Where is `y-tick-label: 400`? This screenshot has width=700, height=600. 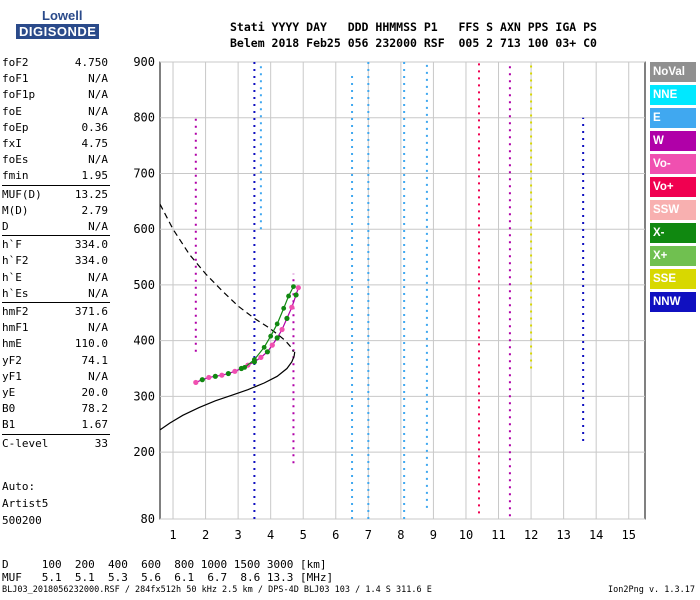 y-tick-label: 400 is located at coordinates (144, 341).